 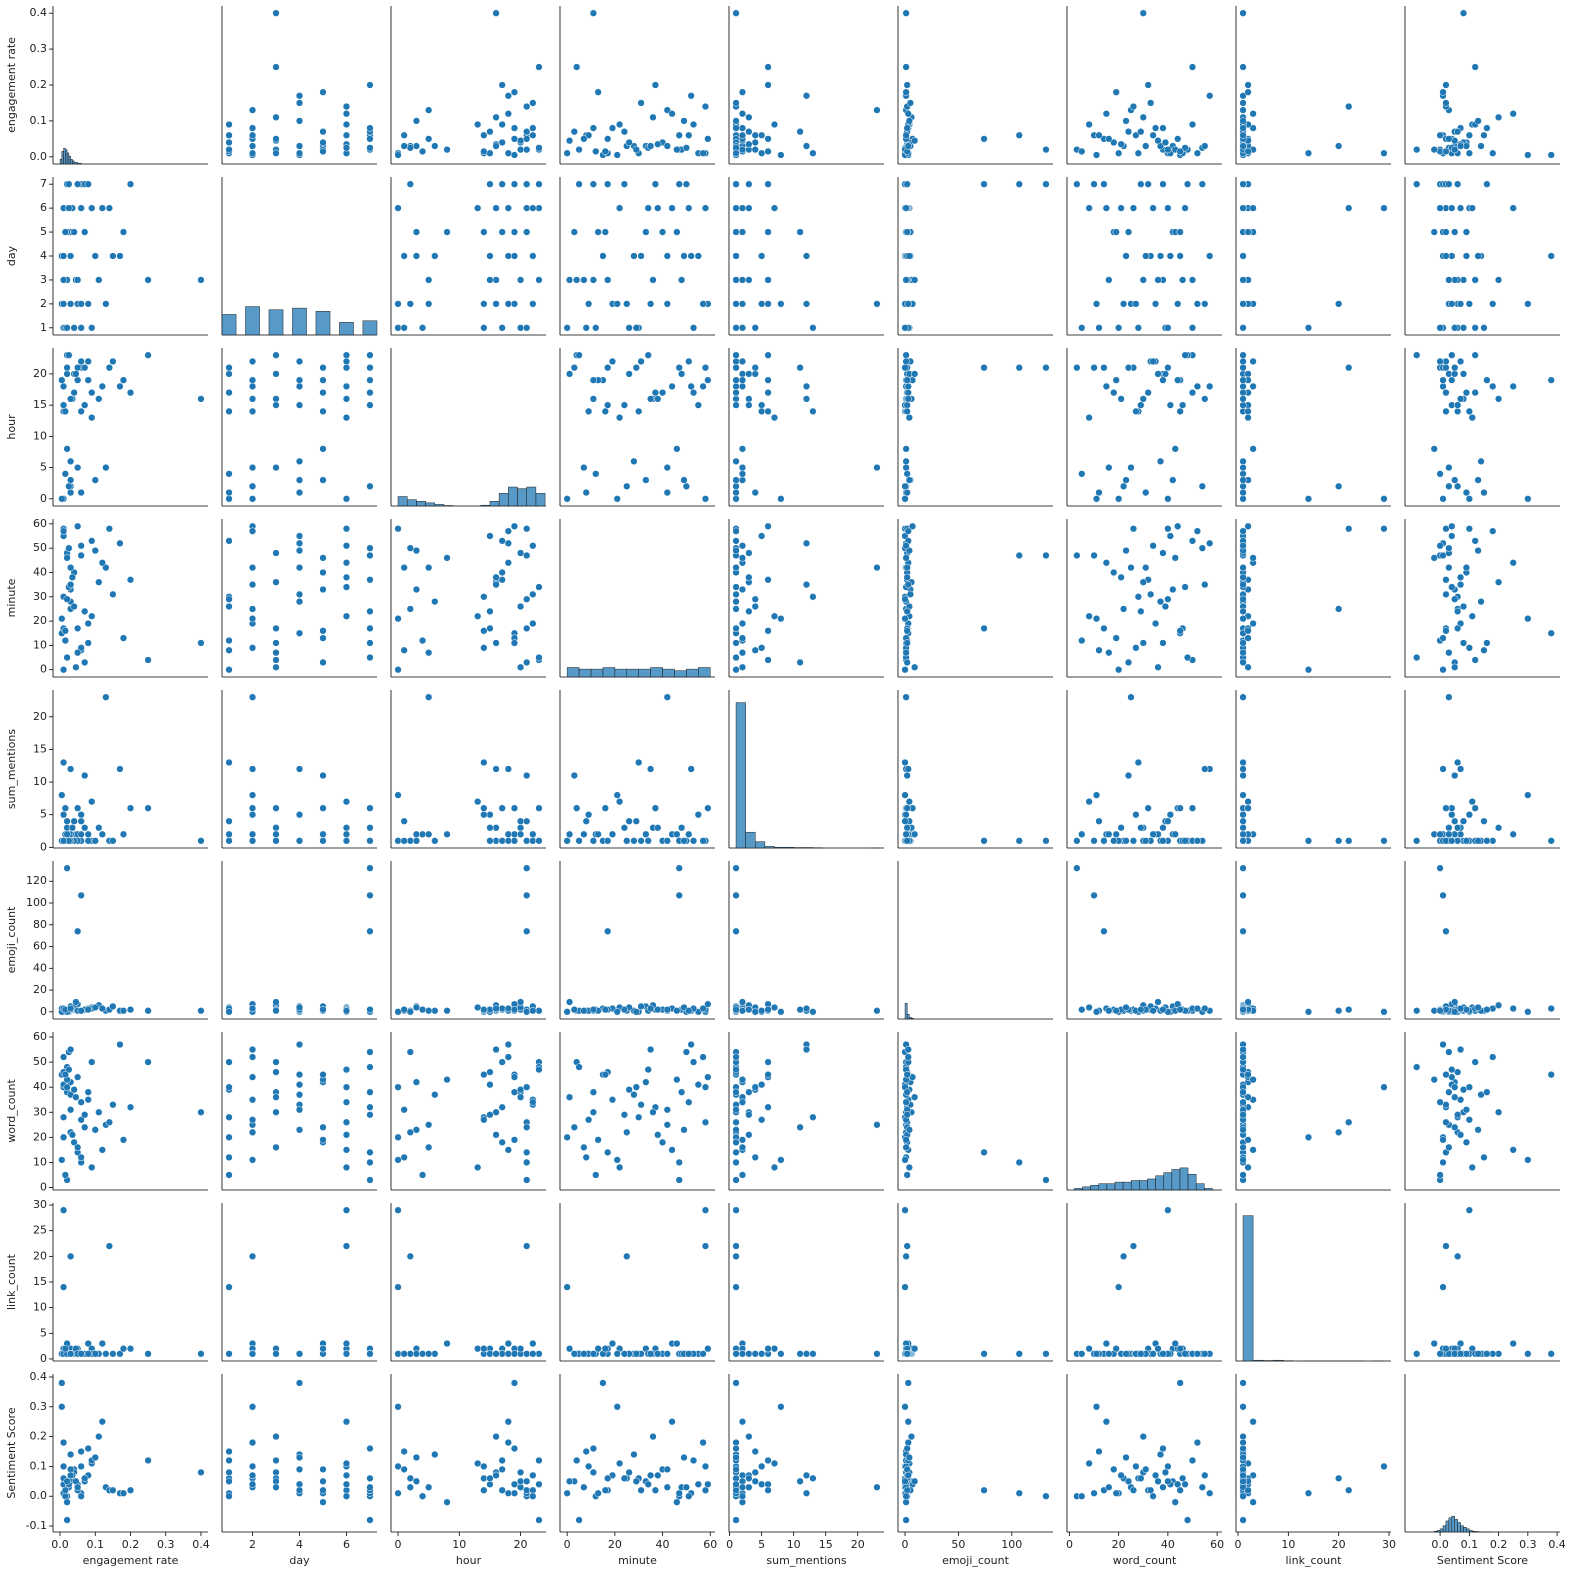 What do you see at coordinates (794, 1544) in the screenshot?
I see `x-tick-label: 10` at bounding box center [794, 1544].